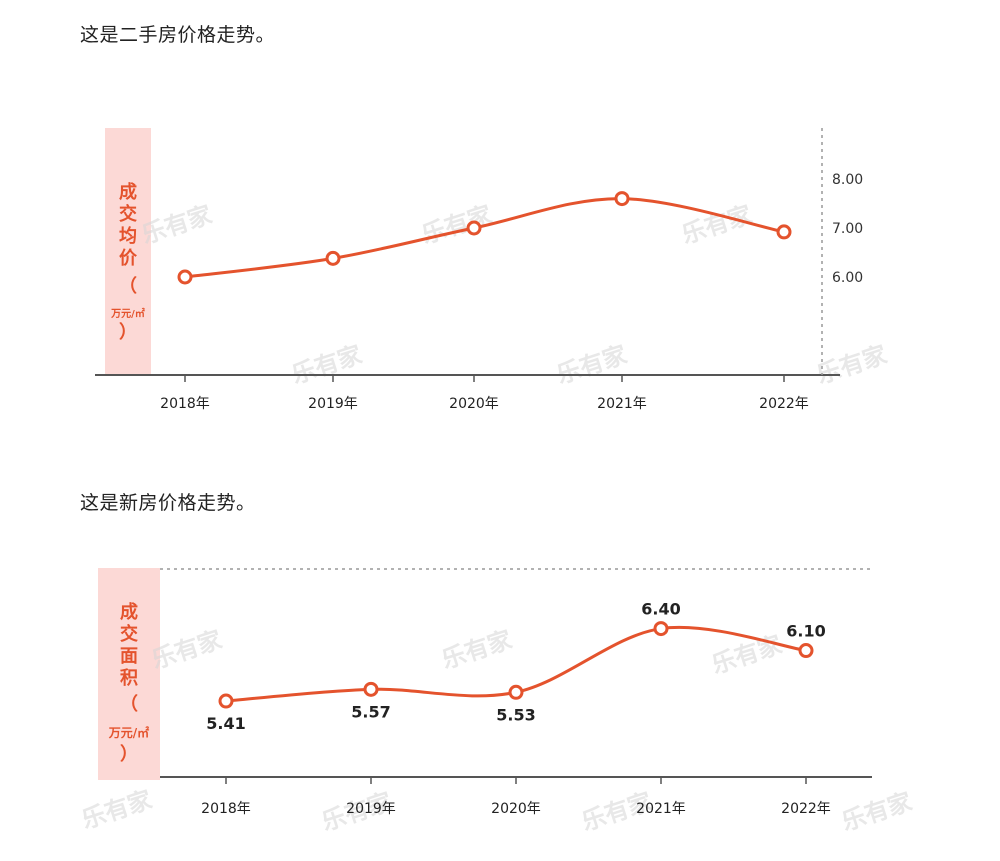  What do you see at coordinates (515, 714) in the screenshot?
I see `data-label: 5.53` at bounding box center [515, 714].